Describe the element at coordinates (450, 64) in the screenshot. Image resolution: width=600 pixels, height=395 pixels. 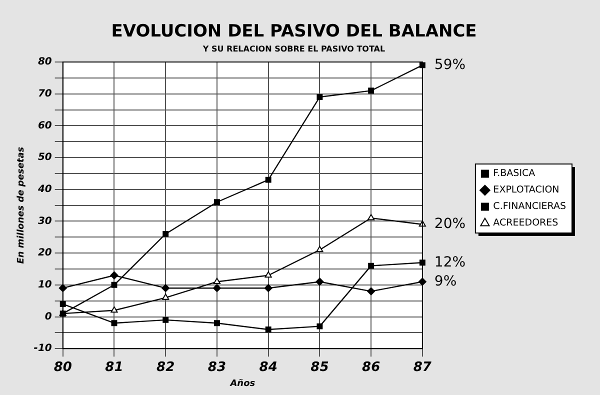
I see `annotation: 59%` at that location.